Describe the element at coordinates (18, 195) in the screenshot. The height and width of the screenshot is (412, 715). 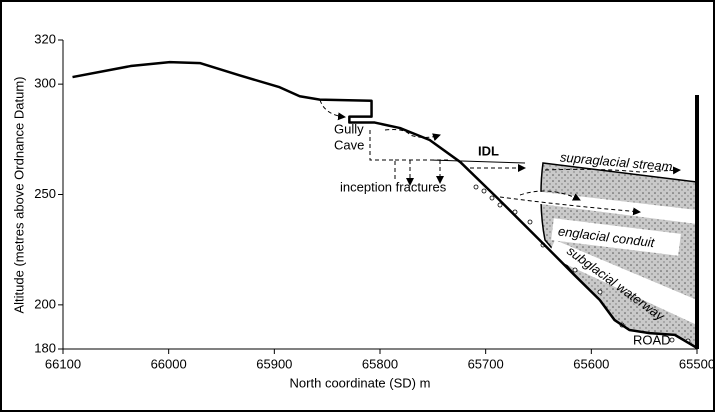
I see `y-axis-title: Altitude (metres above Ordnance Datum)` at that location.